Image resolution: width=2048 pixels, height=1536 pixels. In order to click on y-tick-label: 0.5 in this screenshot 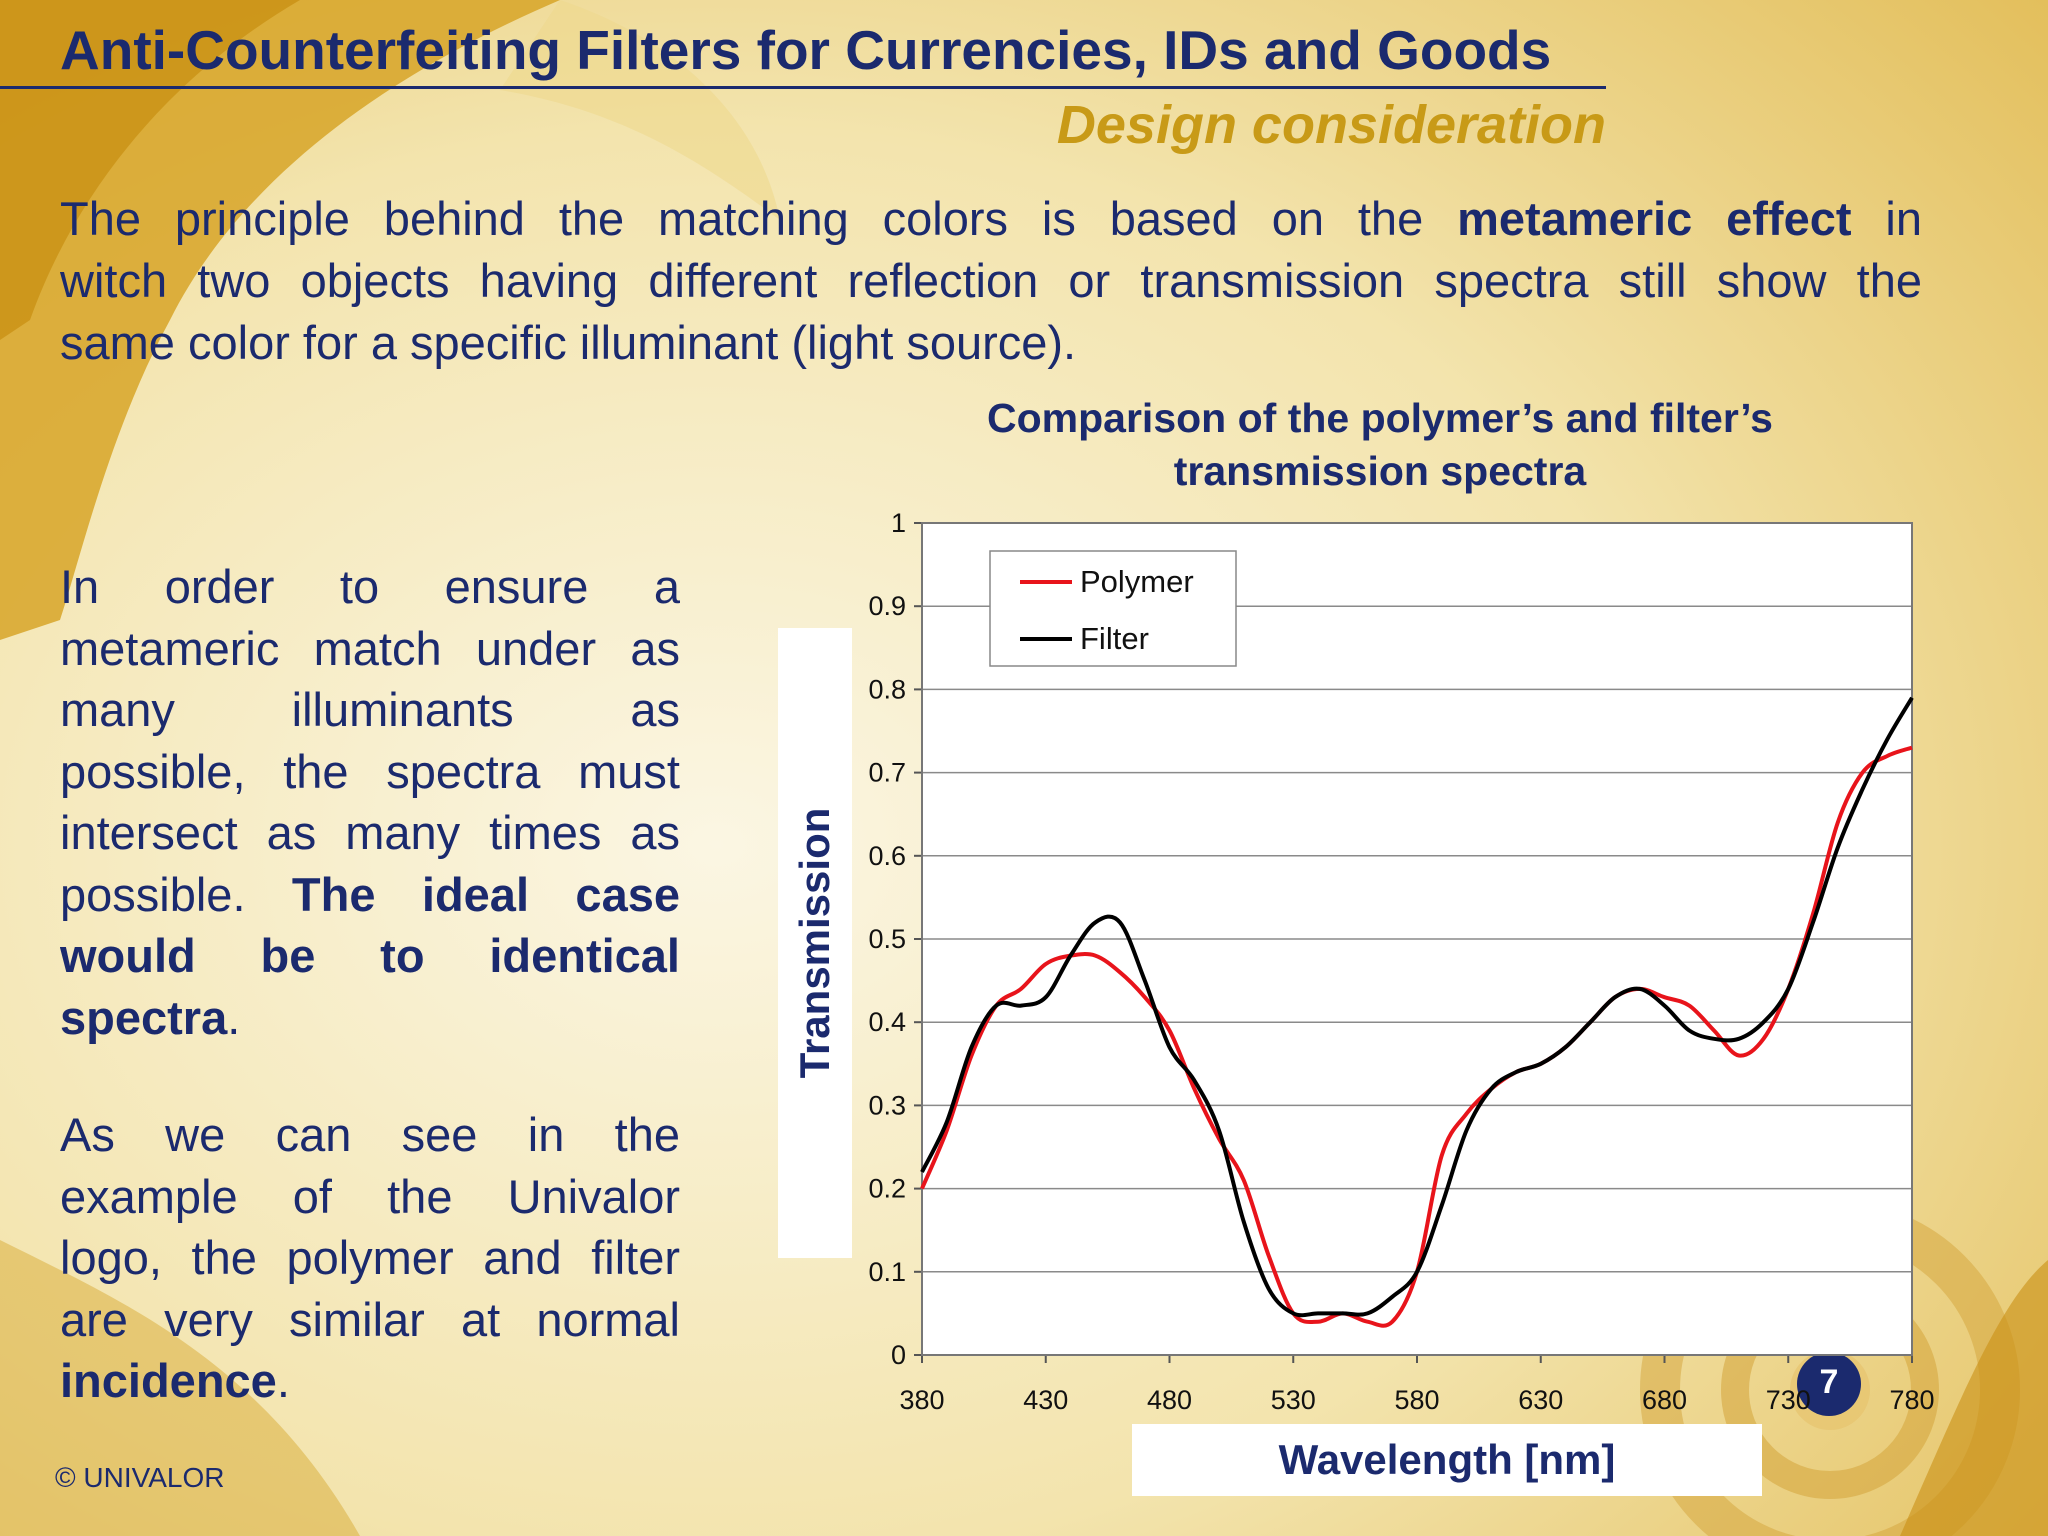, I will do `click(887, 939)`.